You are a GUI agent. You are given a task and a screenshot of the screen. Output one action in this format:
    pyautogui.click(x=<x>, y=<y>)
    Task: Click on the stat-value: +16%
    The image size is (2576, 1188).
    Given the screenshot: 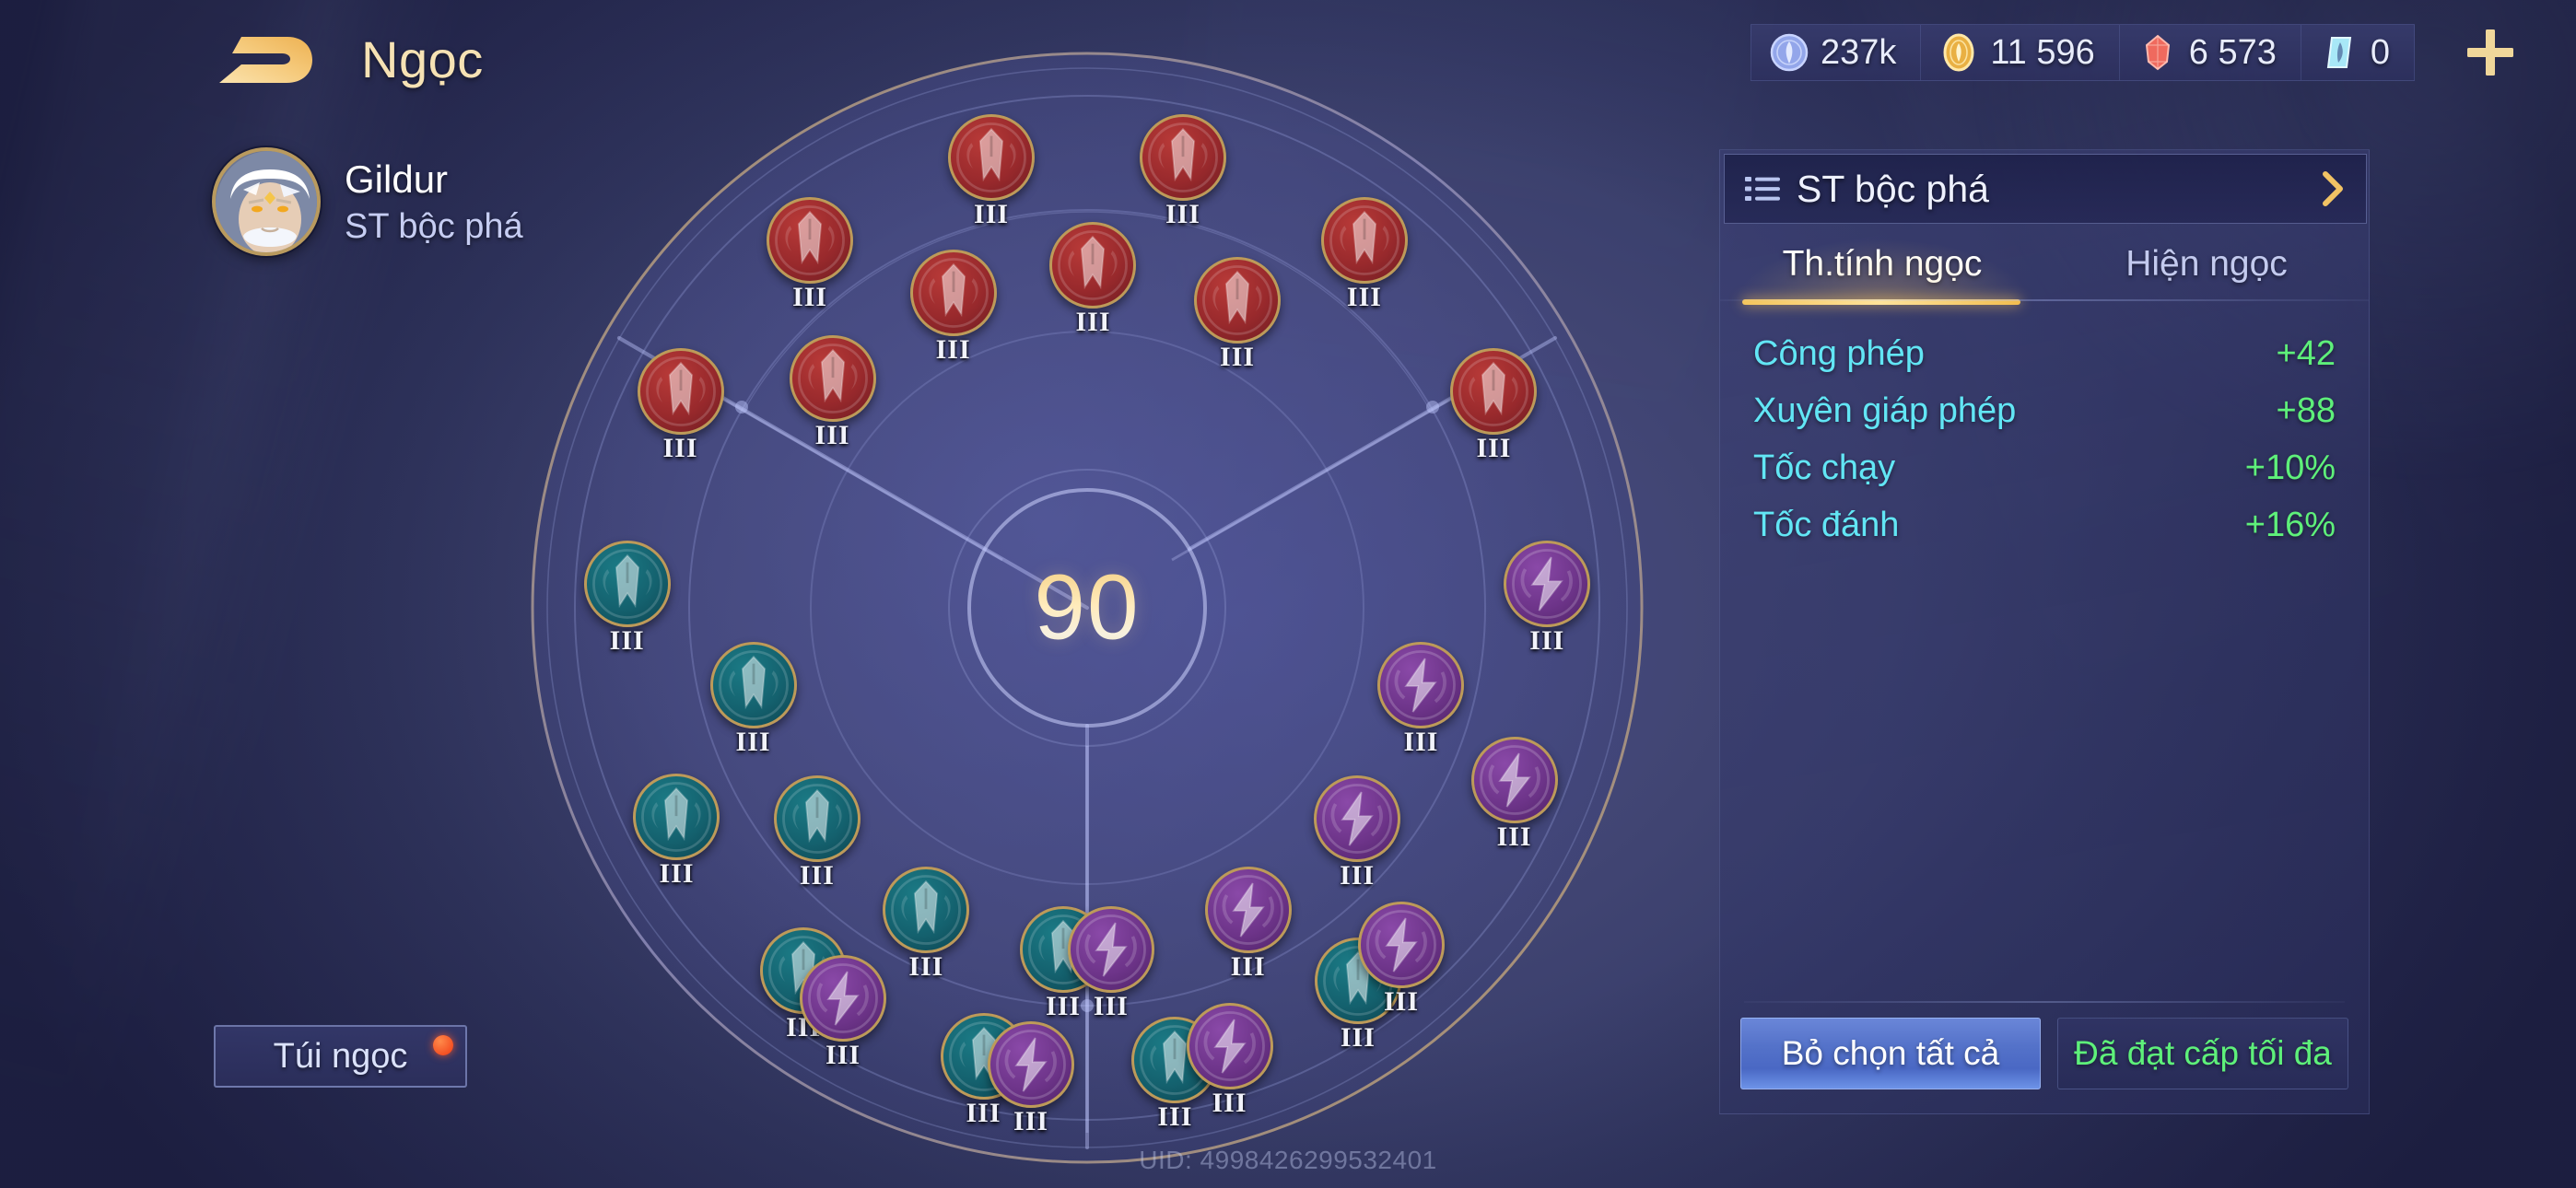 What is the action you would take?
    pyautogui.click(x=2290, y=524)
    